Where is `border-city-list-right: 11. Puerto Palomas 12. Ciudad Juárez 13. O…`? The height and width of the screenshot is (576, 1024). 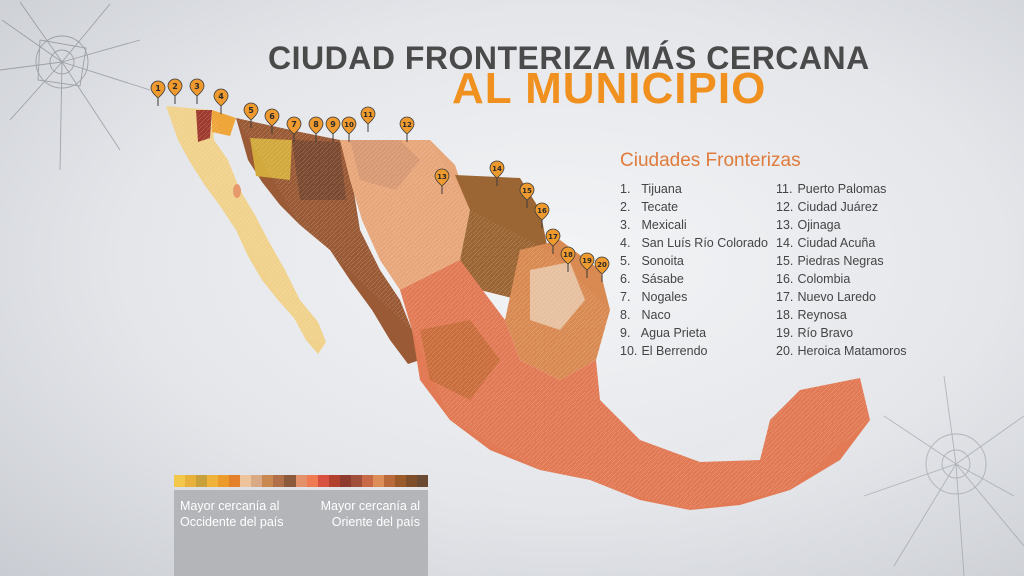 border-city-list-right: 11. Puerto Palomas 12. Ciudad Juárez 13. O… is located at coordinates (841, 270).